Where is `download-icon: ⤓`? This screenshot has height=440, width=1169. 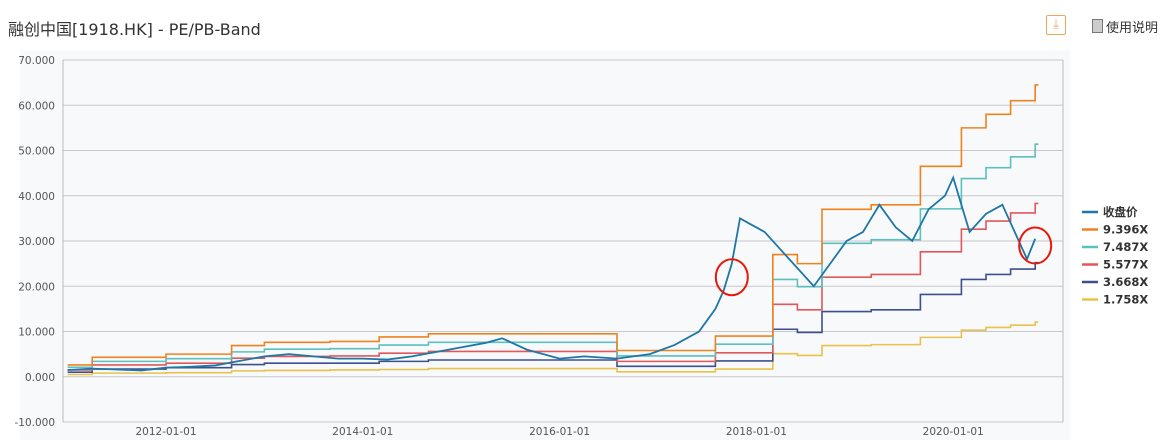 download-icon: ⤓ is located at coordinates (1056, 24).